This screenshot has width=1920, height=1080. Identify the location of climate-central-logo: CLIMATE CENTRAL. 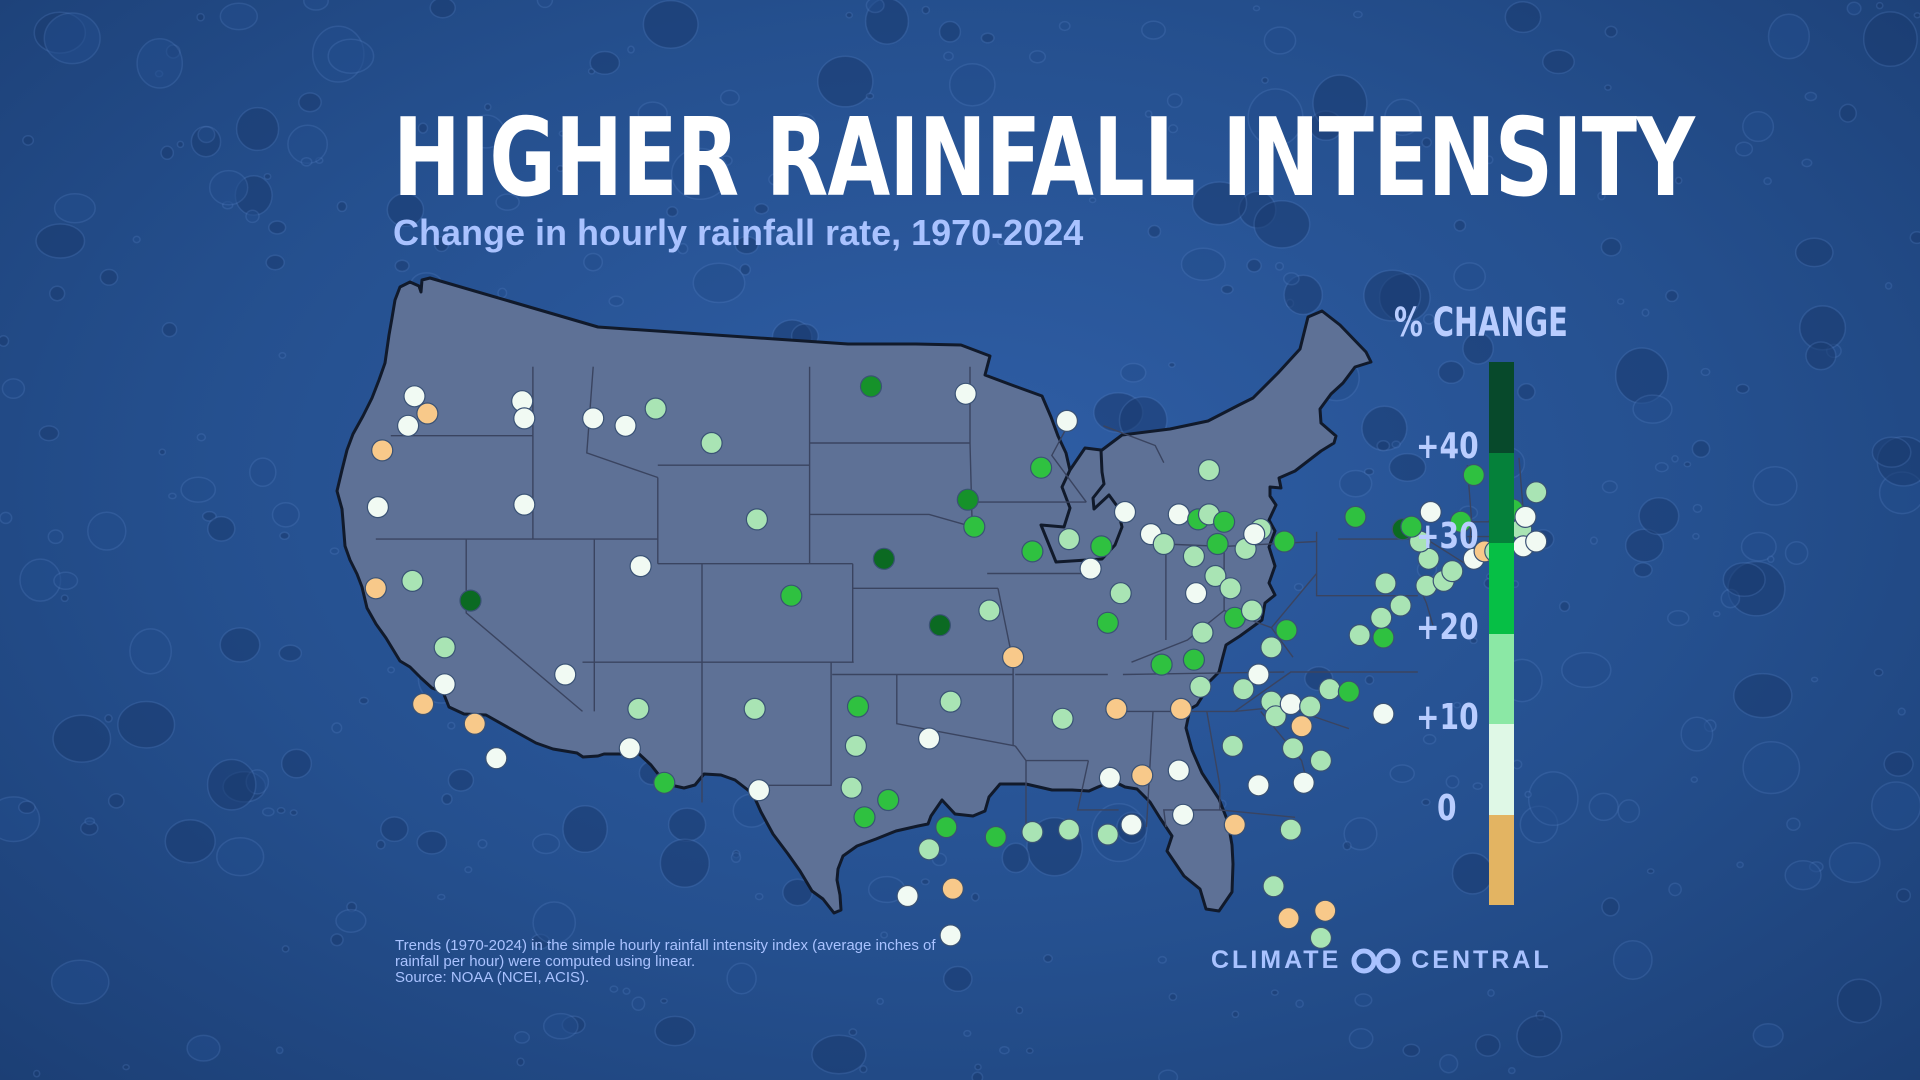
(1381, 960).